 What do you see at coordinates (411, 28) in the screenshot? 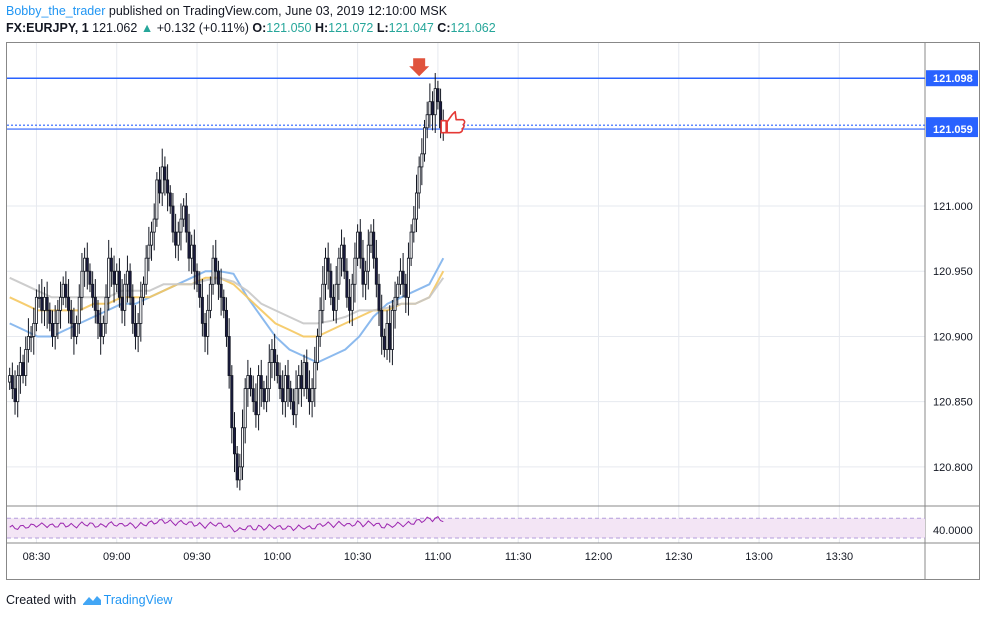
I see `low-value: 121.047` at bounding box center [411, 28].